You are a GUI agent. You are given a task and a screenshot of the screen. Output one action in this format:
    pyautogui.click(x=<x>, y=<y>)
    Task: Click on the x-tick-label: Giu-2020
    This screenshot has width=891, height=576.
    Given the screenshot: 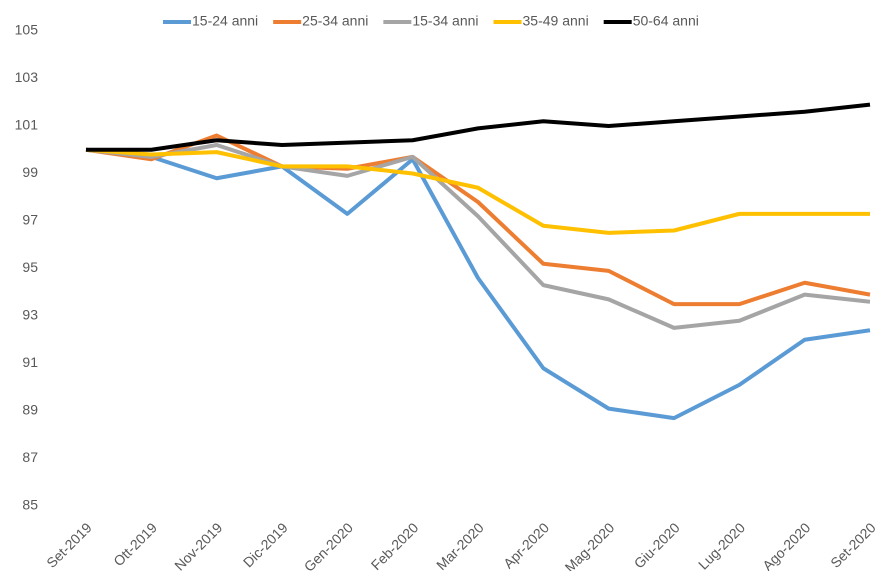 What is the action you would take?
    pyautogui.click(x=657, y=545)
    